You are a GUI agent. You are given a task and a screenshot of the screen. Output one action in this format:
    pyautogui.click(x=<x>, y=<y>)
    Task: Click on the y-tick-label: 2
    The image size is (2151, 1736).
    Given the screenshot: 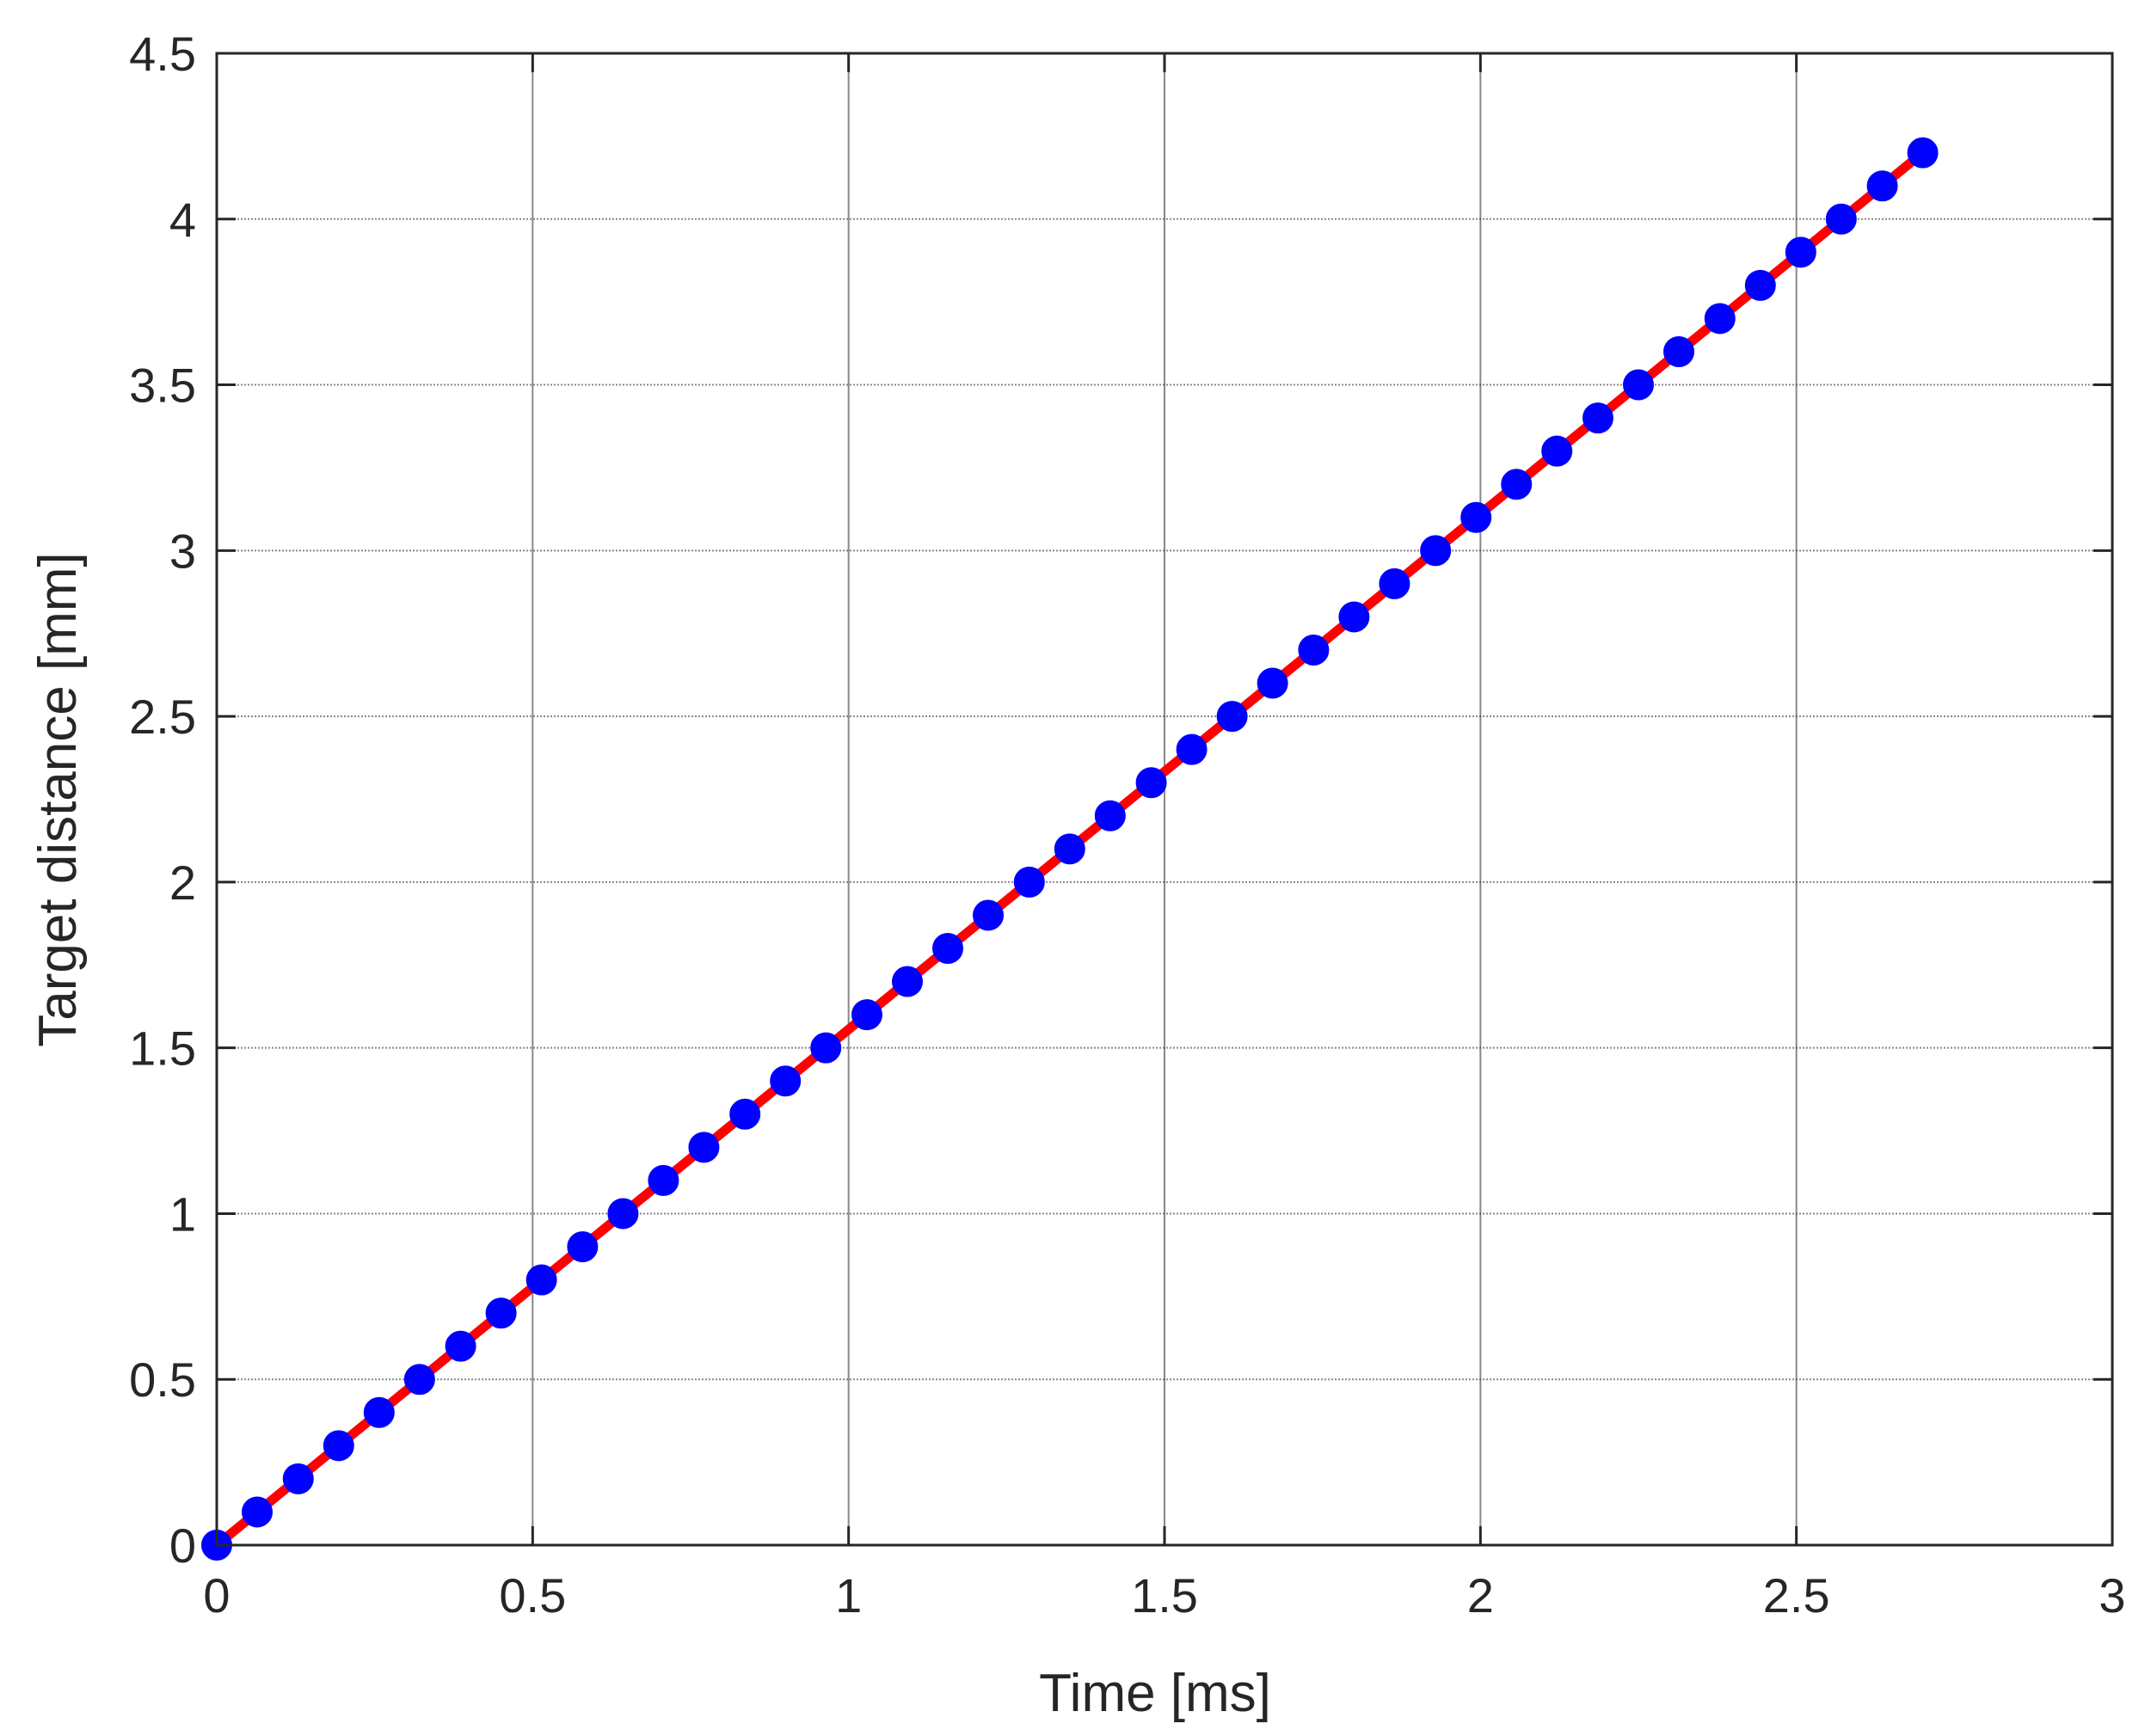 What is the action you would take?
    pyautogui.click(x=182, y=883)
    